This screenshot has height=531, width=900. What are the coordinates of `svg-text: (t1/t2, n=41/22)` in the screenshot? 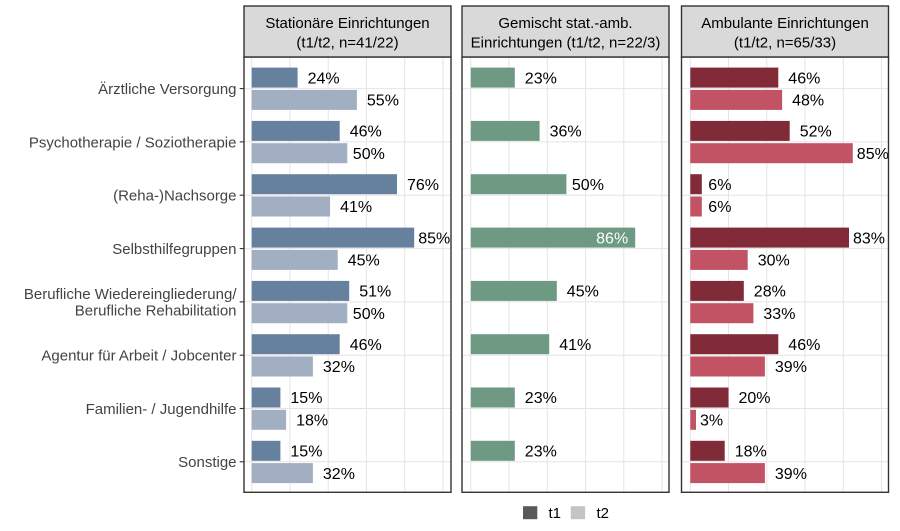 It's located at (347, 42).